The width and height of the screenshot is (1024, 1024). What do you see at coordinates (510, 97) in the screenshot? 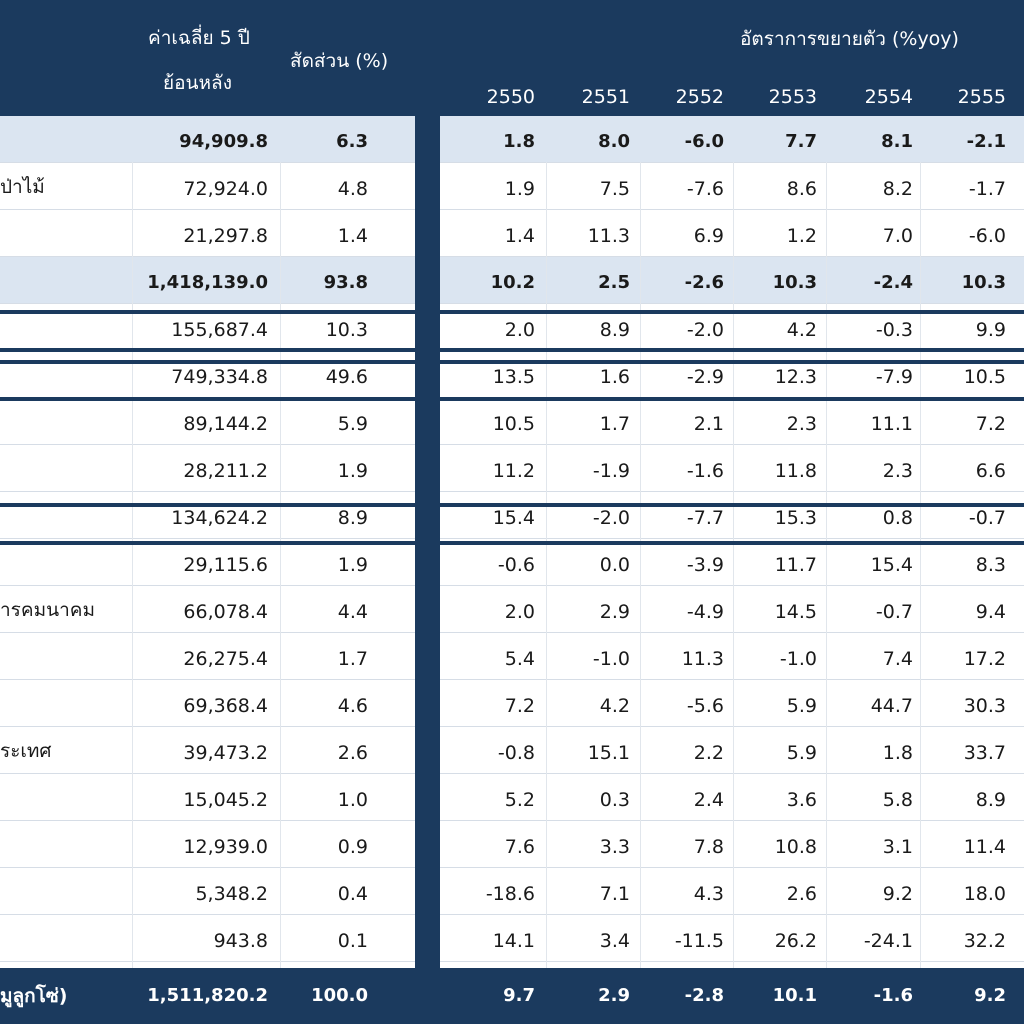
I see `year-header: 2550` at bounding box center [510, 97].